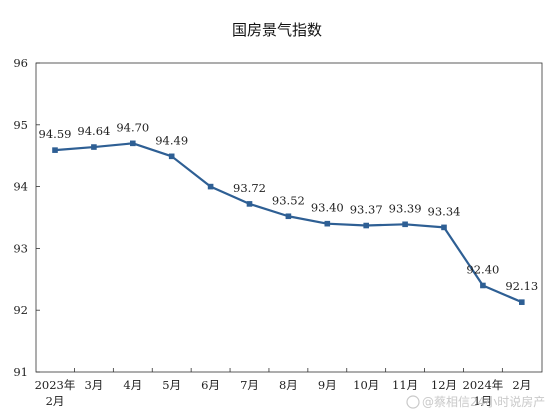 The image size is (554, 419). I want to click on data-label: 94.49, so click(171, 140).